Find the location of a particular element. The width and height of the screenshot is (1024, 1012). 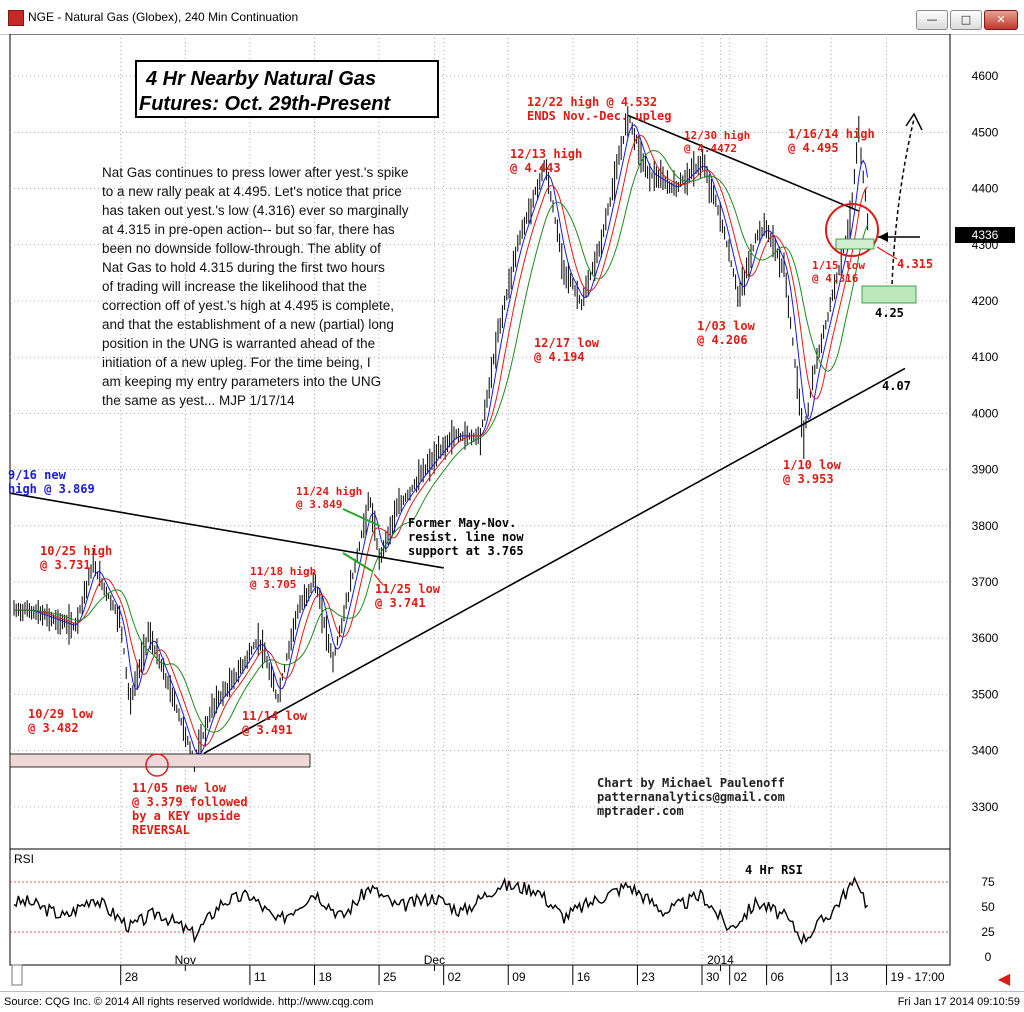

projection-arrow-icon is located at coordinates (903, 201).